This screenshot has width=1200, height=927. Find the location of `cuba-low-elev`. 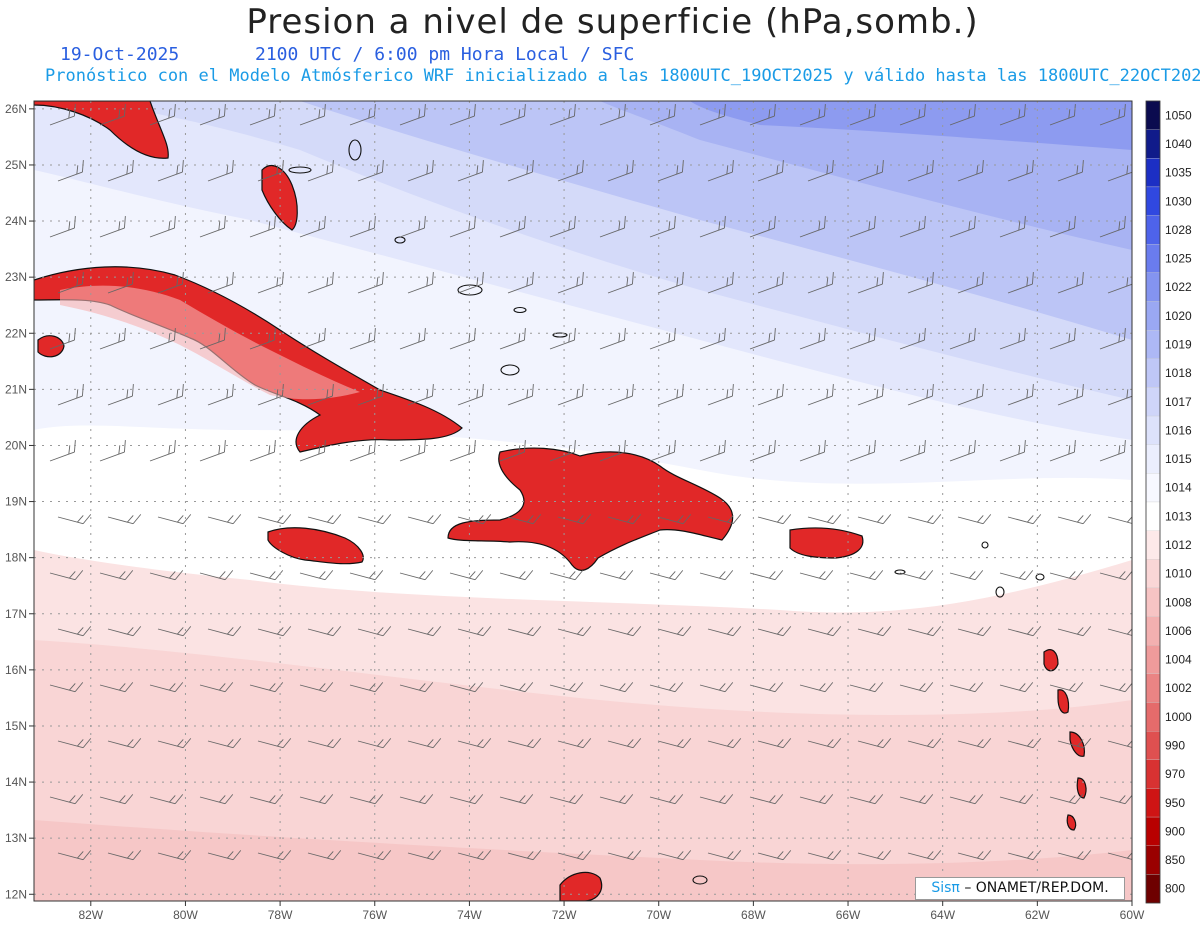

cuba-low-elev is located at coordinates (210, 342).